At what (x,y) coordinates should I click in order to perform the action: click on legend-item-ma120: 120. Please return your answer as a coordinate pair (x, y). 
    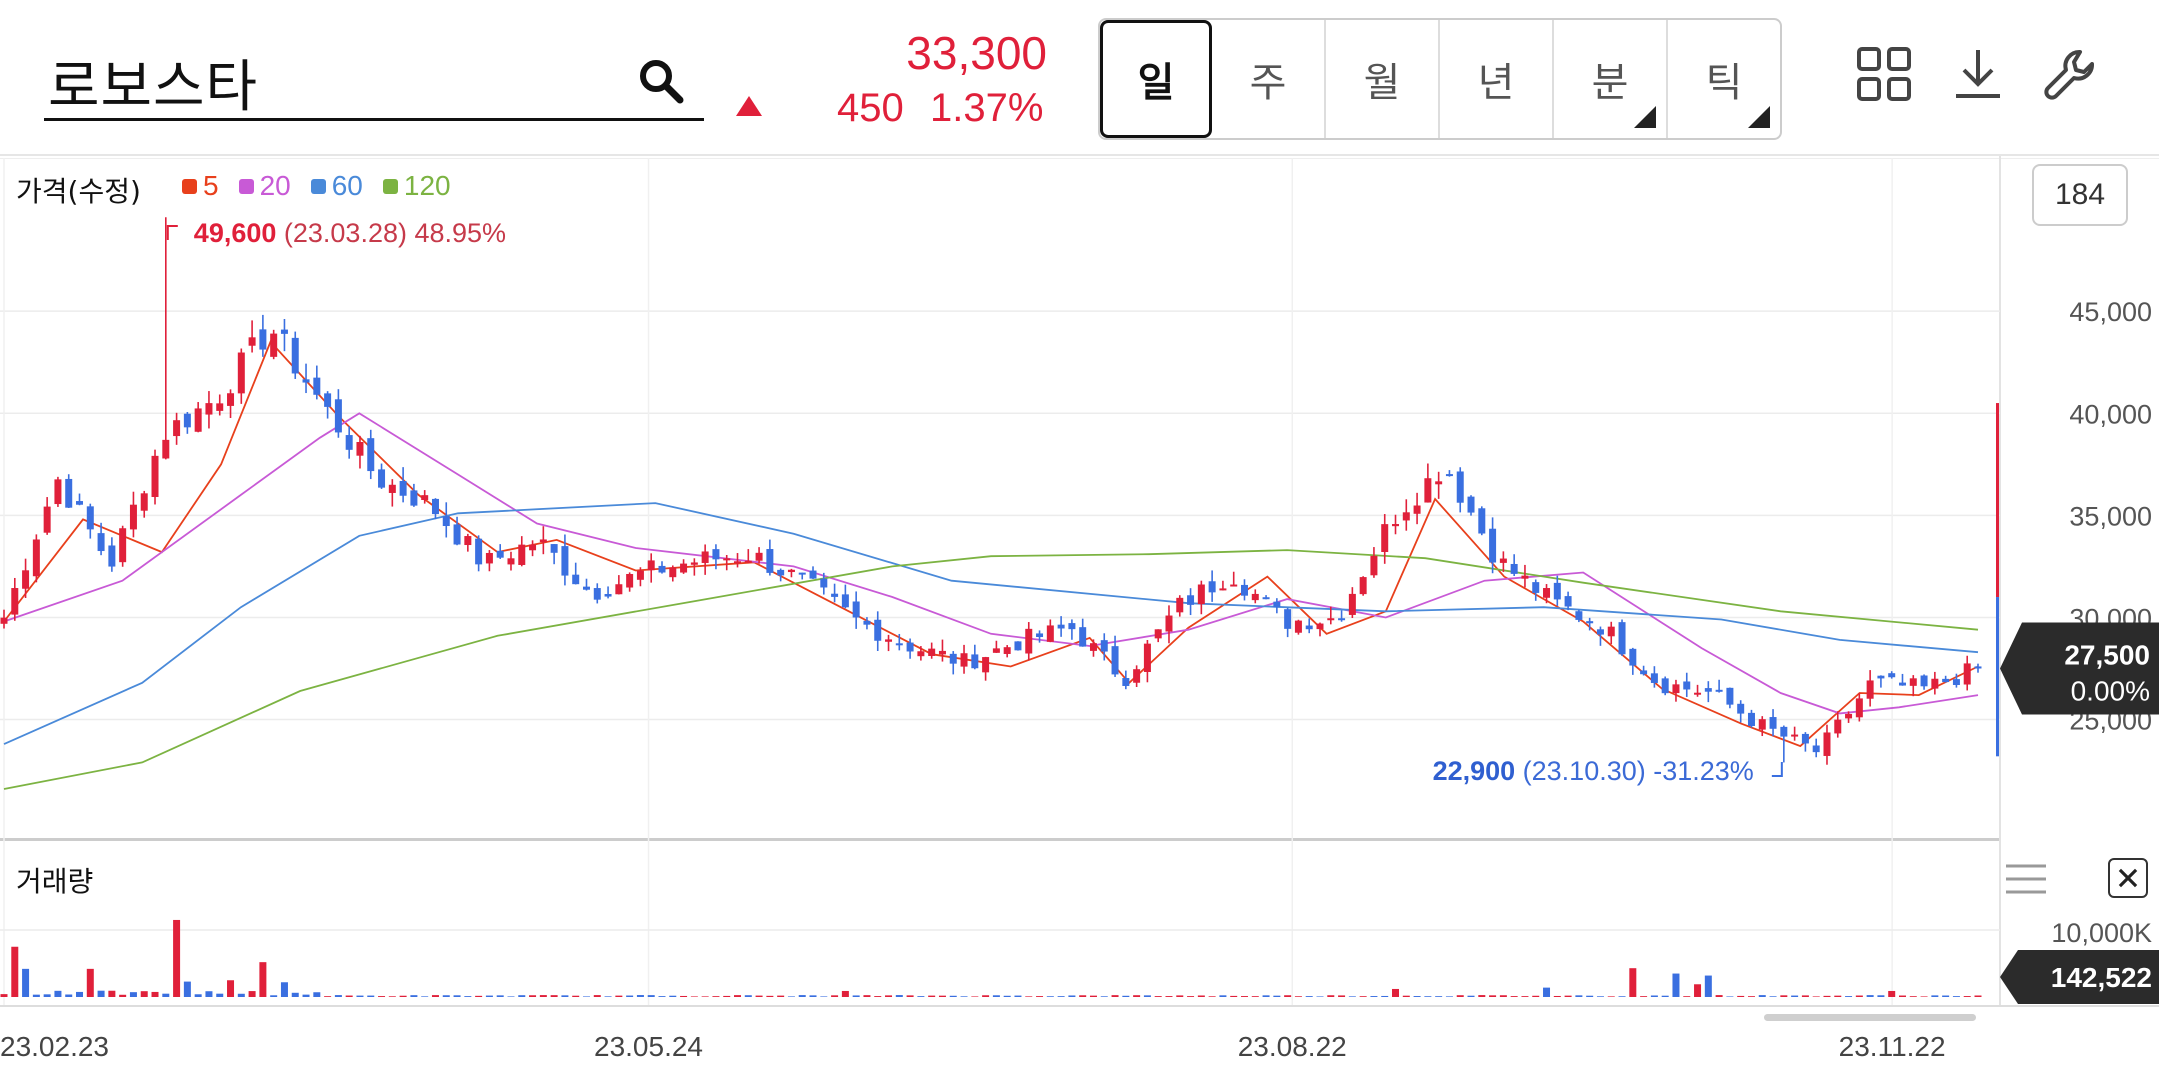
    Looking at the image, I should click on (416, 186).